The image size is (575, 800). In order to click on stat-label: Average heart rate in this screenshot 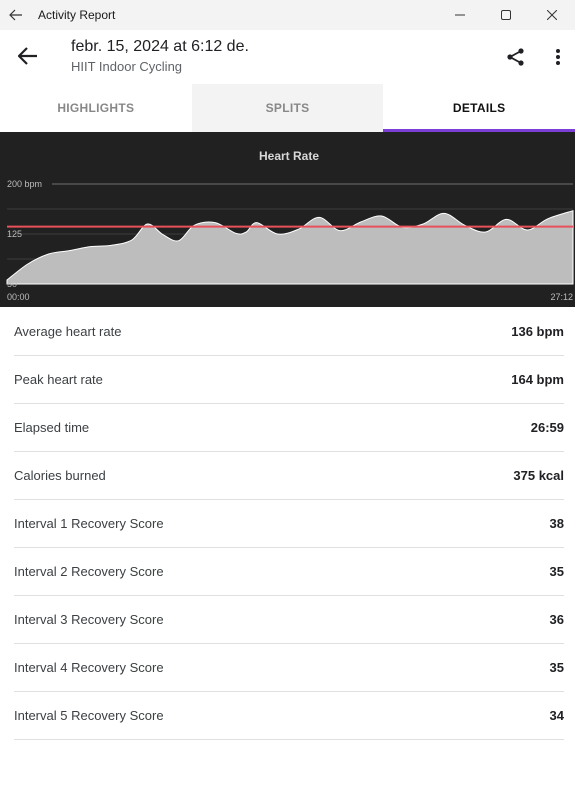, I will do `click(68, 331)`.